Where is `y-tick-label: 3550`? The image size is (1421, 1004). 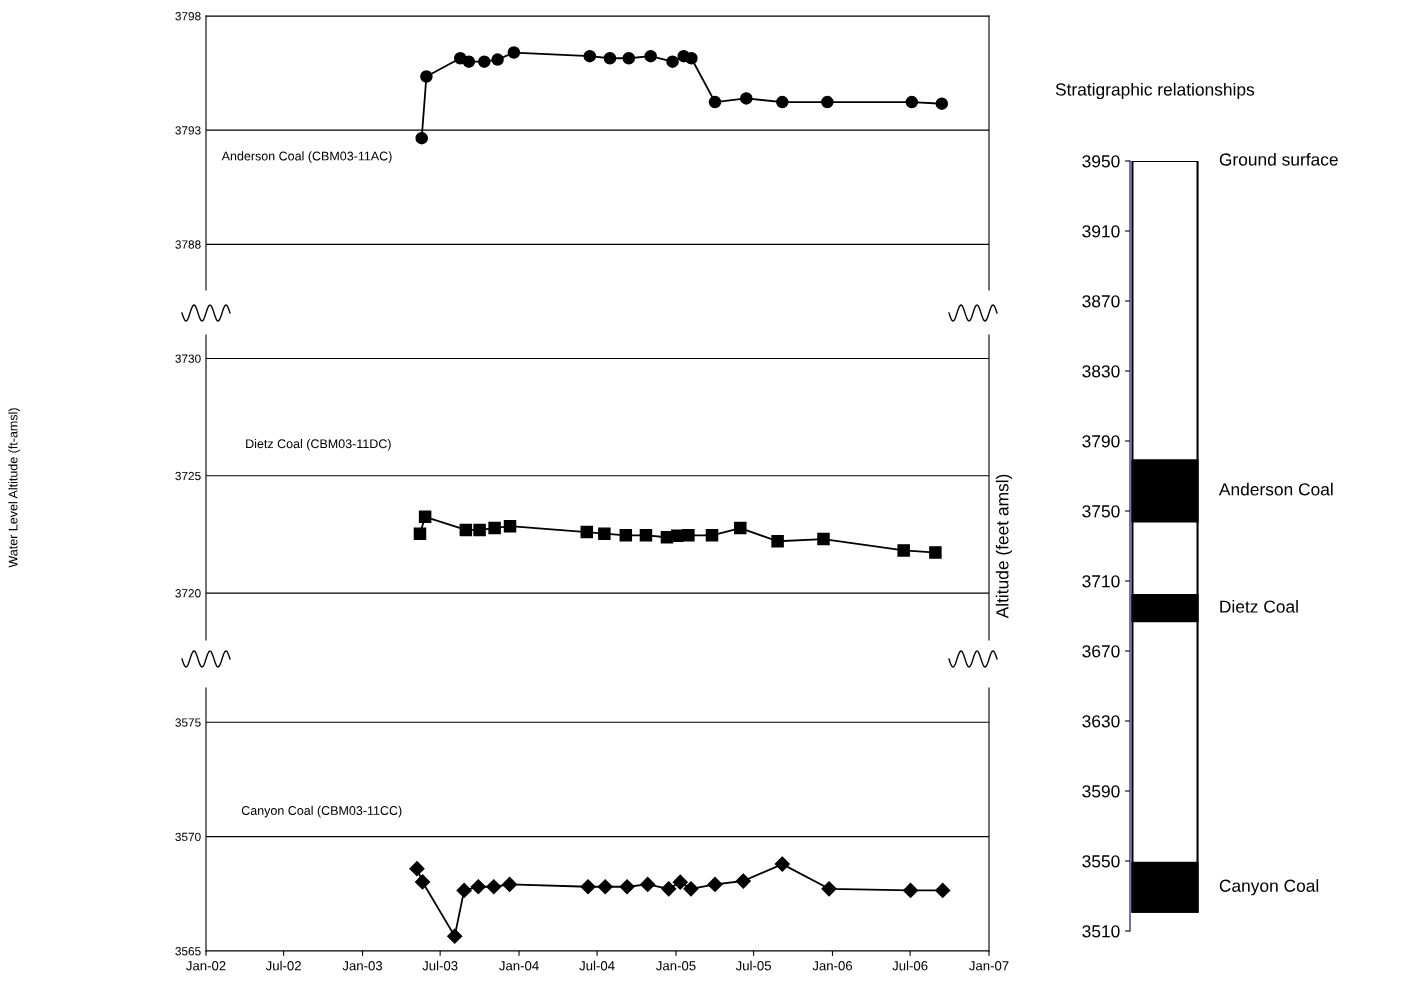
y-tick-label: 3550 is located at coordinates (1101, 861).